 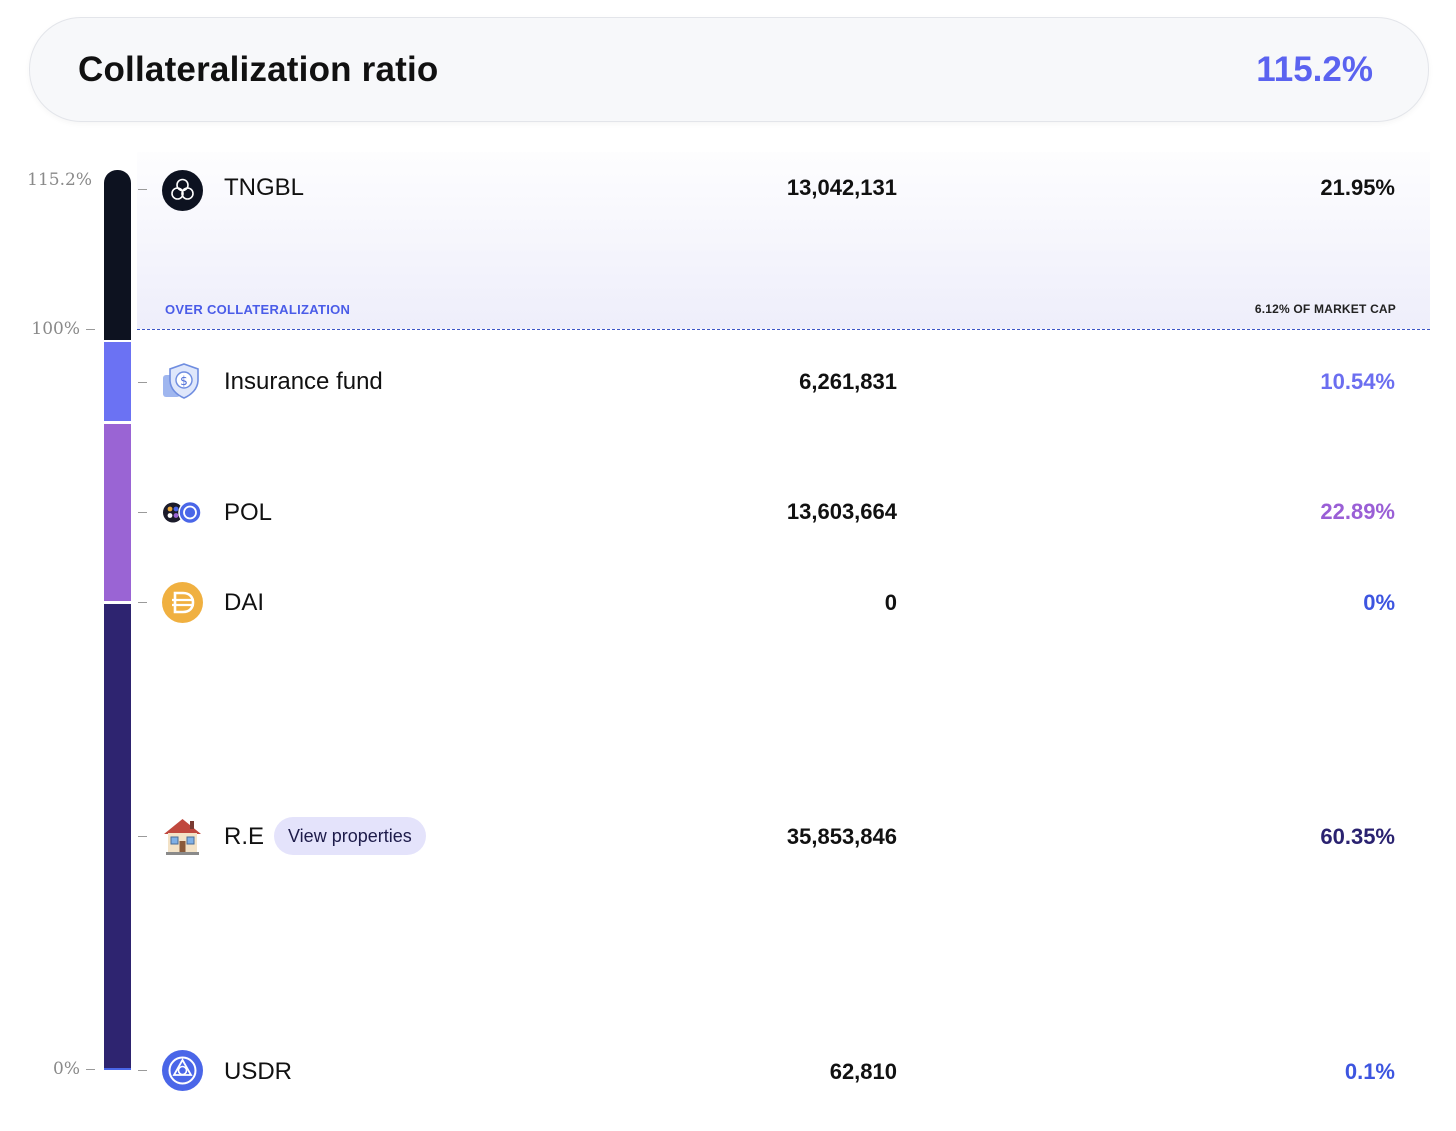 What do you see at coordinates (729, 69) in the screenshot?
I see `header-card: Collateralization ratio 115.2%` at bounding box center [729, 69].